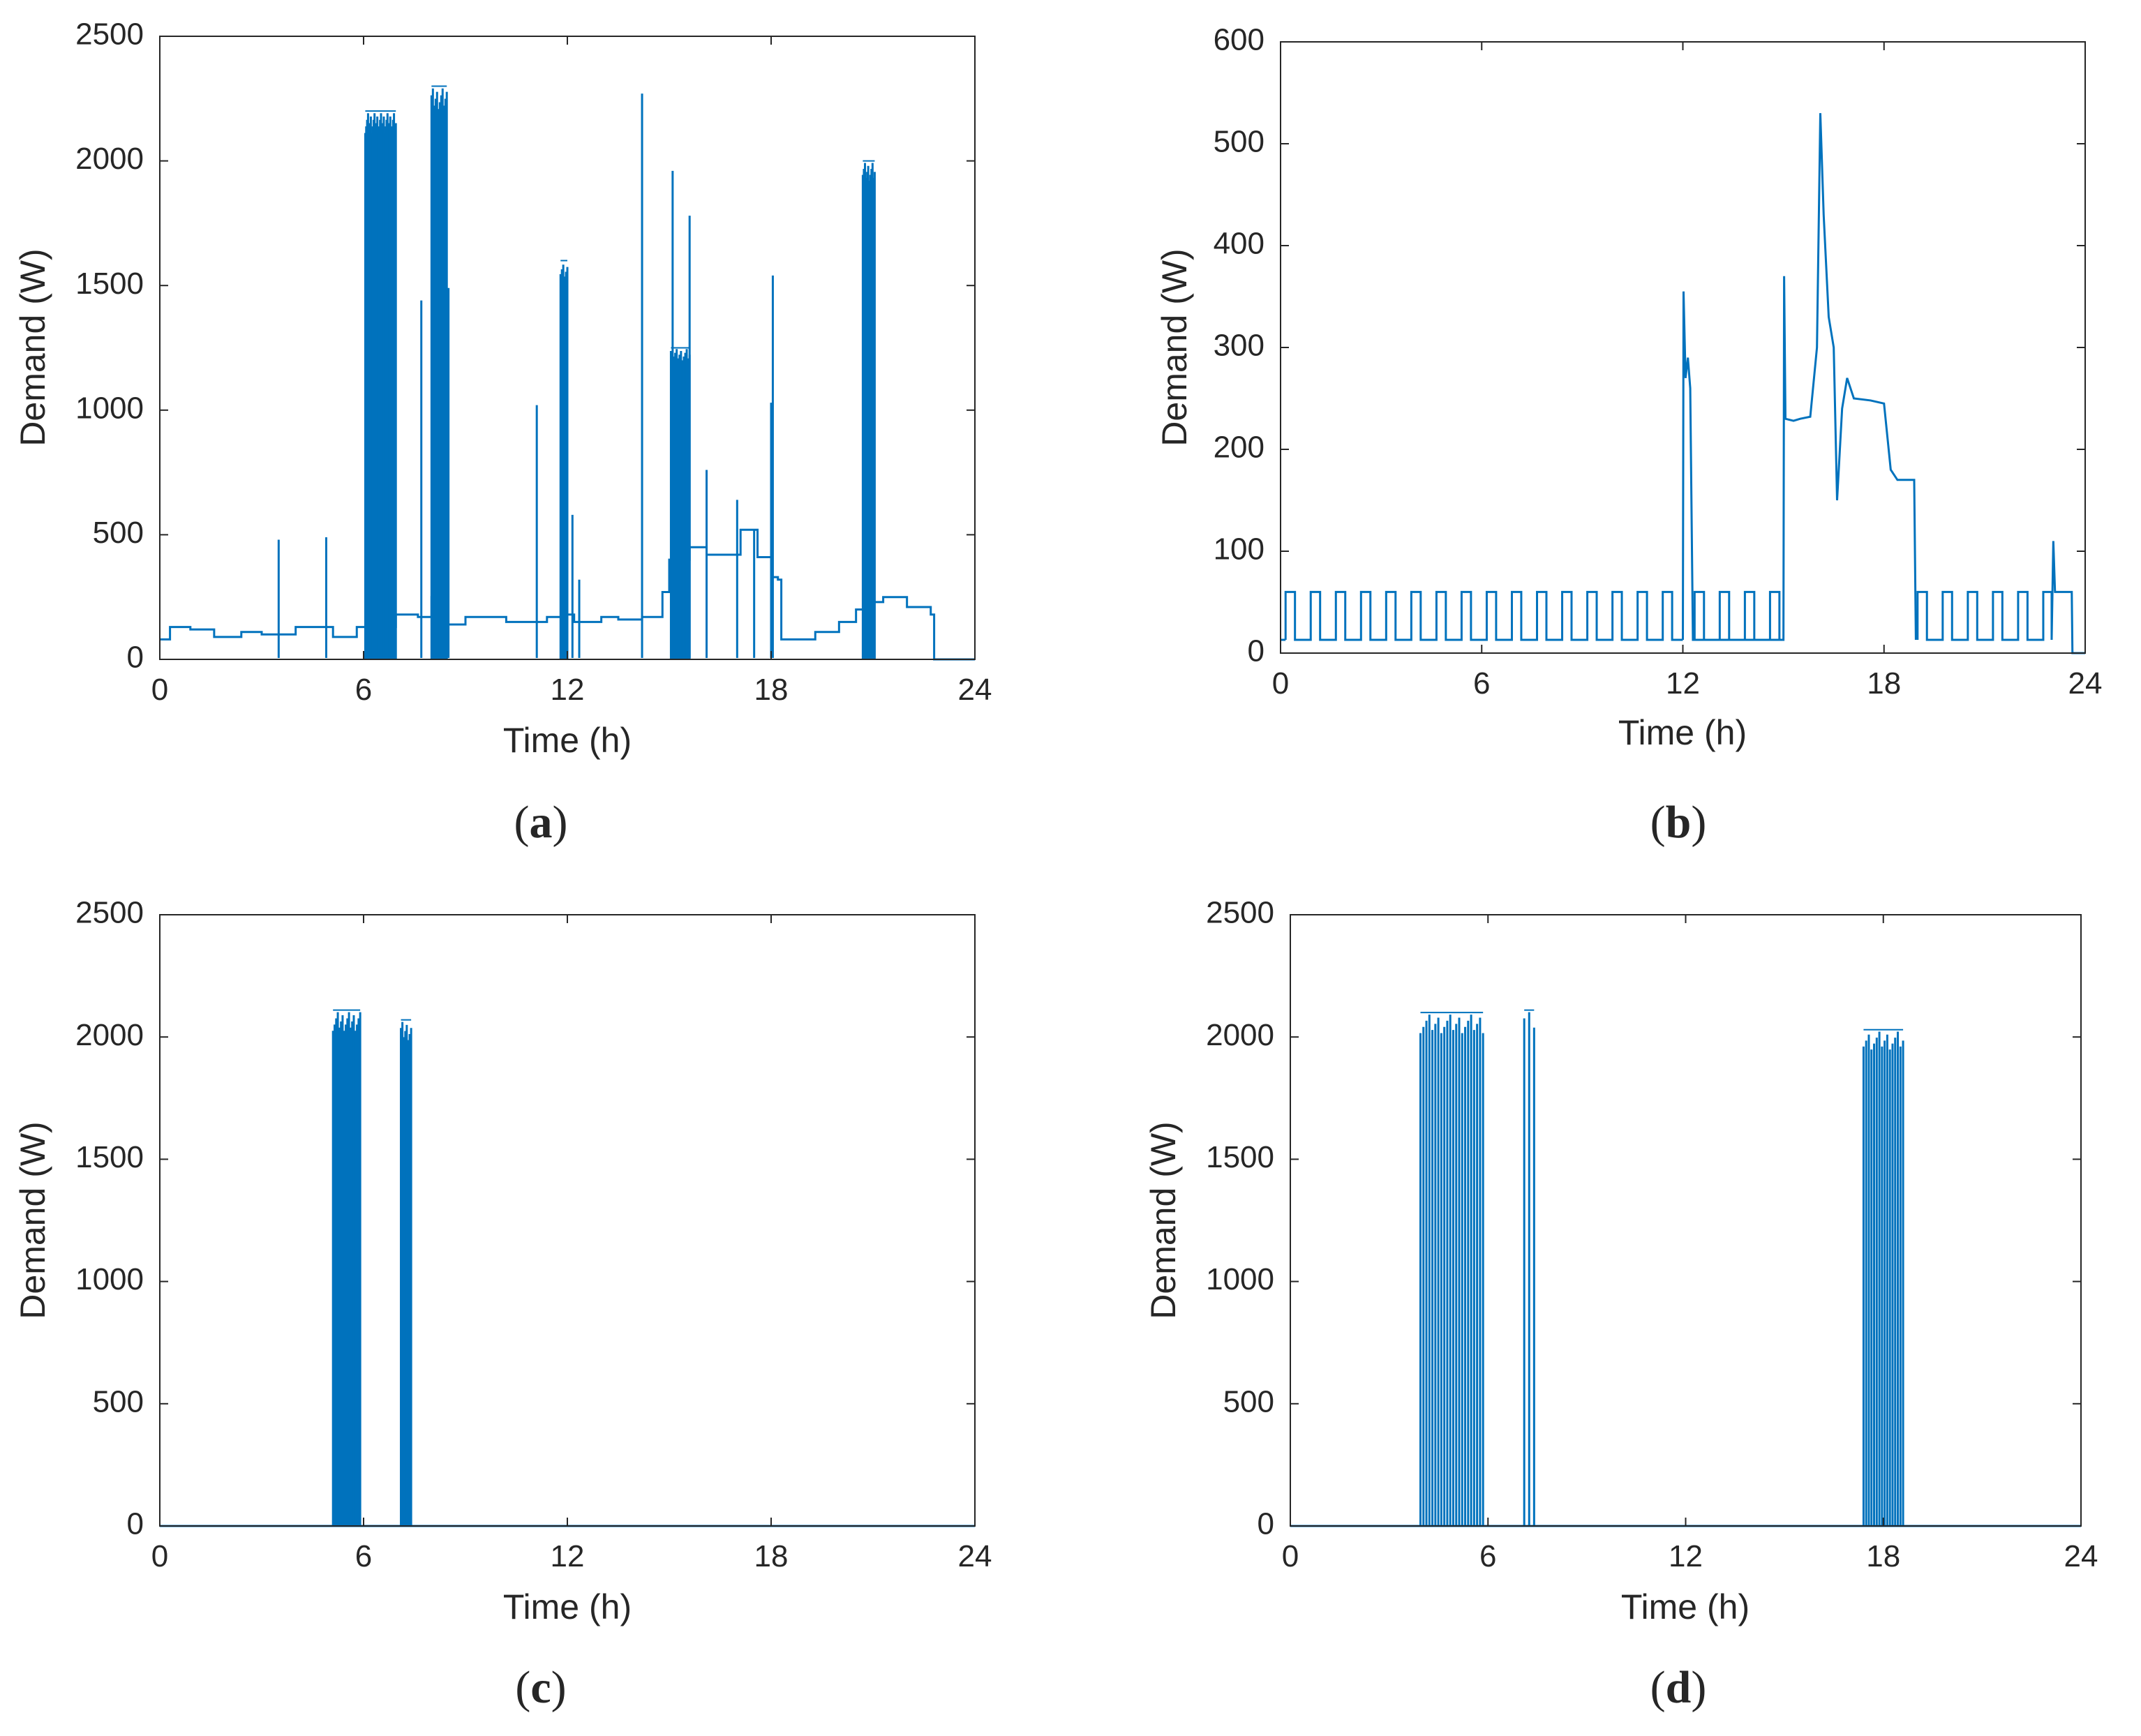 The image size is (2141, 1736). I want to click on panel-a-ytick: 0, so click(136, 658).